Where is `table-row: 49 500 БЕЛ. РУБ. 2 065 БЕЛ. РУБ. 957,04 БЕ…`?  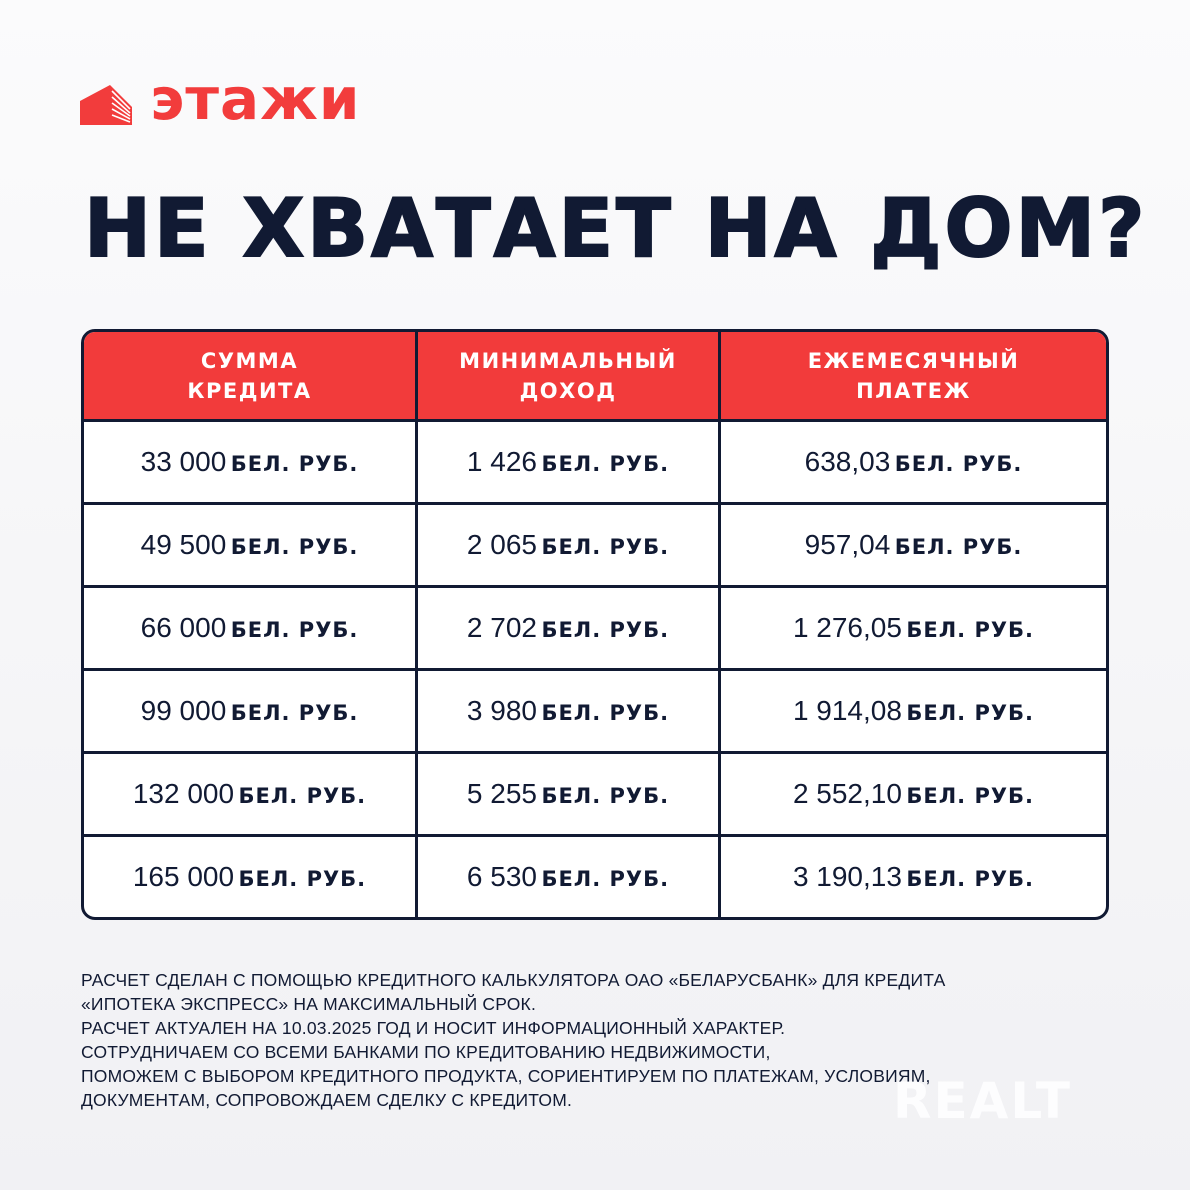
table-row: 49 500 БЕЛ. РУБ. 2 065 БЕЛ. РУБ. 957,04 БЕ… is located at coordinates (595, 546).